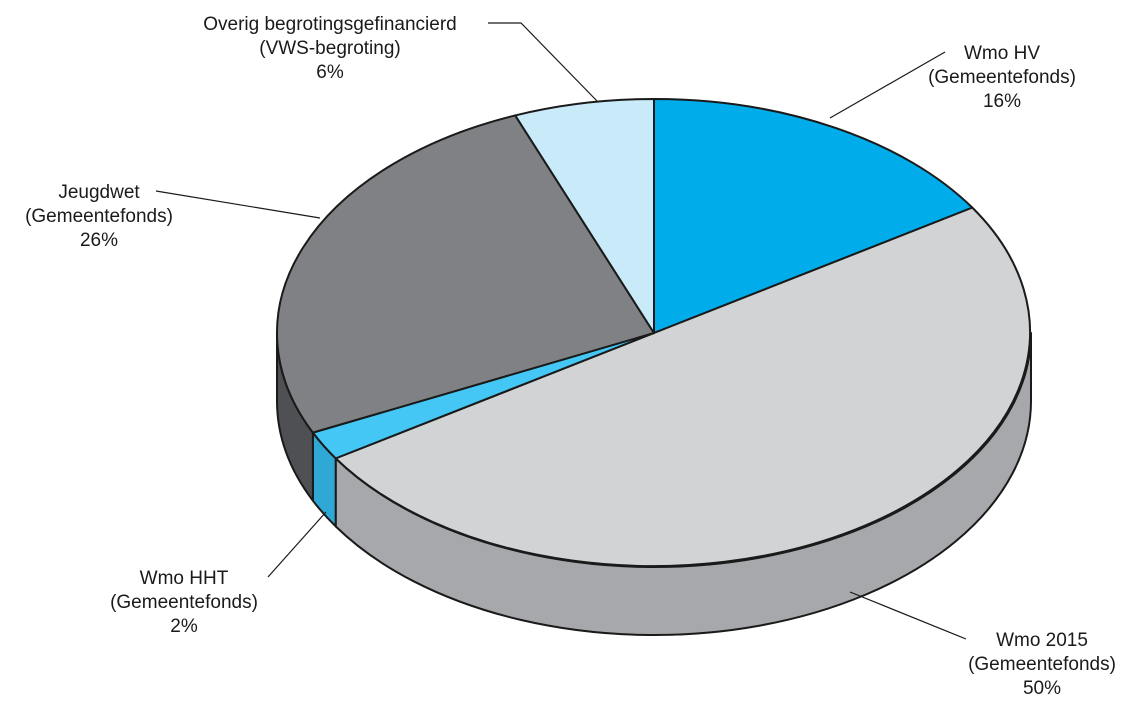 Image resolution: width=1132 pixels, height=702 pixels. I want to click on pie-slice-wmo-hv, so click(813, 216).